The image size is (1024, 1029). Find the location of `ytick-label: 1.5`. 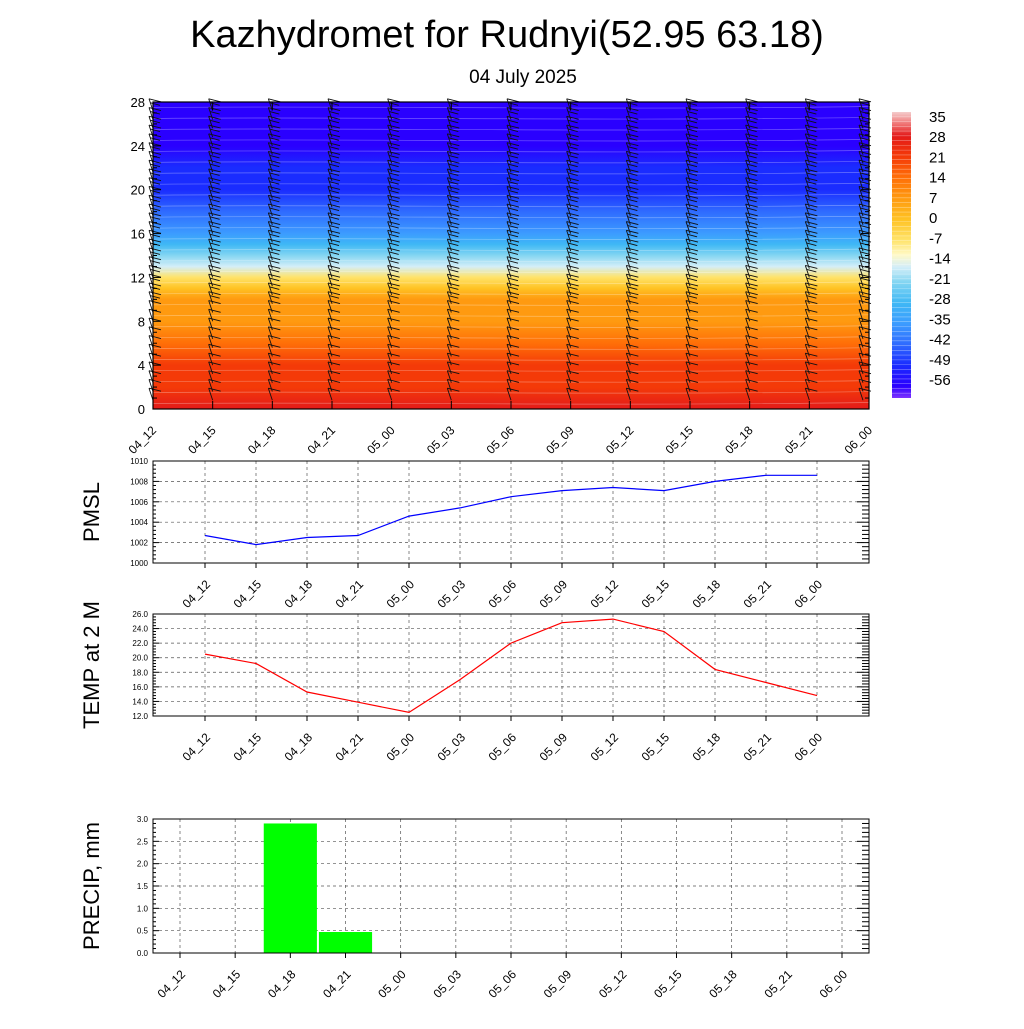

ytick-label: 1.5 is located at coordinates (143, 886).